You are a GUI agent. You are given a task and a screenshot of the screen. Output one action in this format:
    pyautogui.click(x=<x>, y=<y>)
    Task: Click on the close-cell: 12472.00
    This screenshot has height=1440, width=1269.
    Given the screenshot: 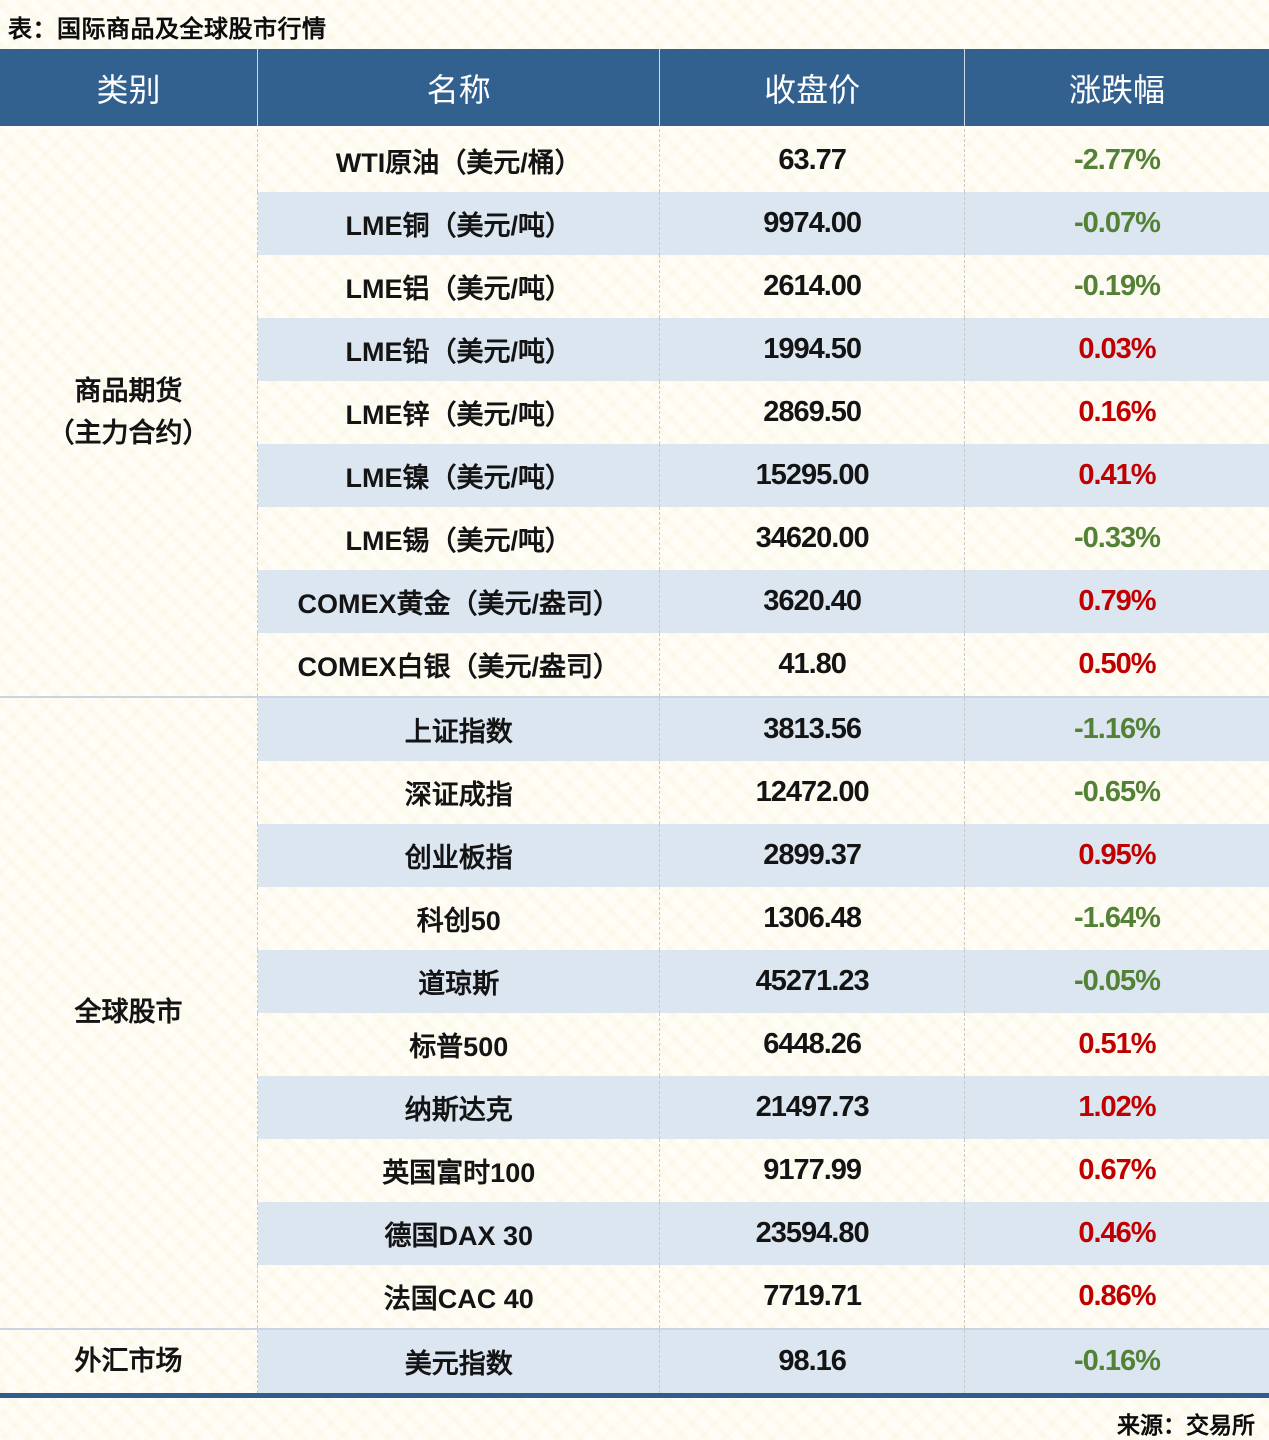 What is the action you would take?
    pyautogui.click(x=812, y=792)
    